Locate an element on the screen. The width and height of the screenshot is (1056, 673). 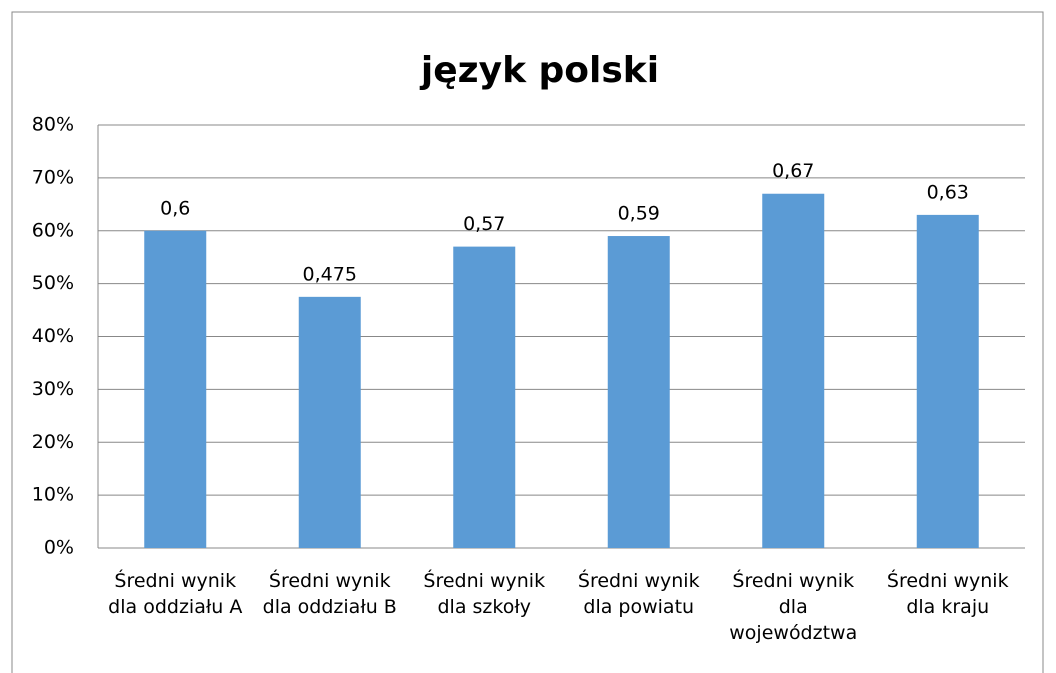
y-tick-label: 70% is located at coordinates (53, 177).